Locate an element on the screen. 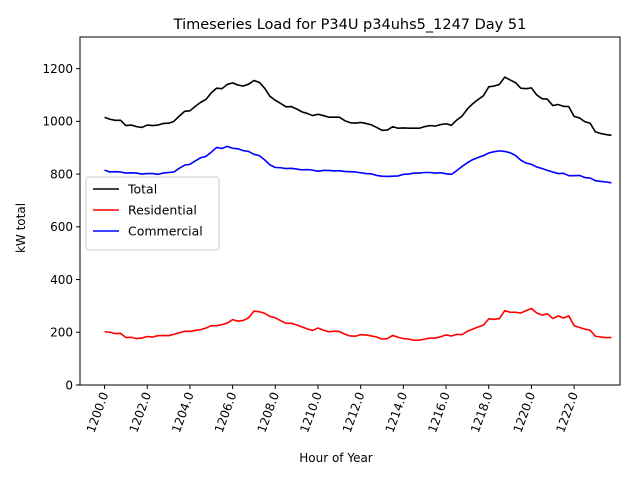 The height and width of the screenshot is (480, 640). legend-label-total: Total is located at coordinates (142, 189).